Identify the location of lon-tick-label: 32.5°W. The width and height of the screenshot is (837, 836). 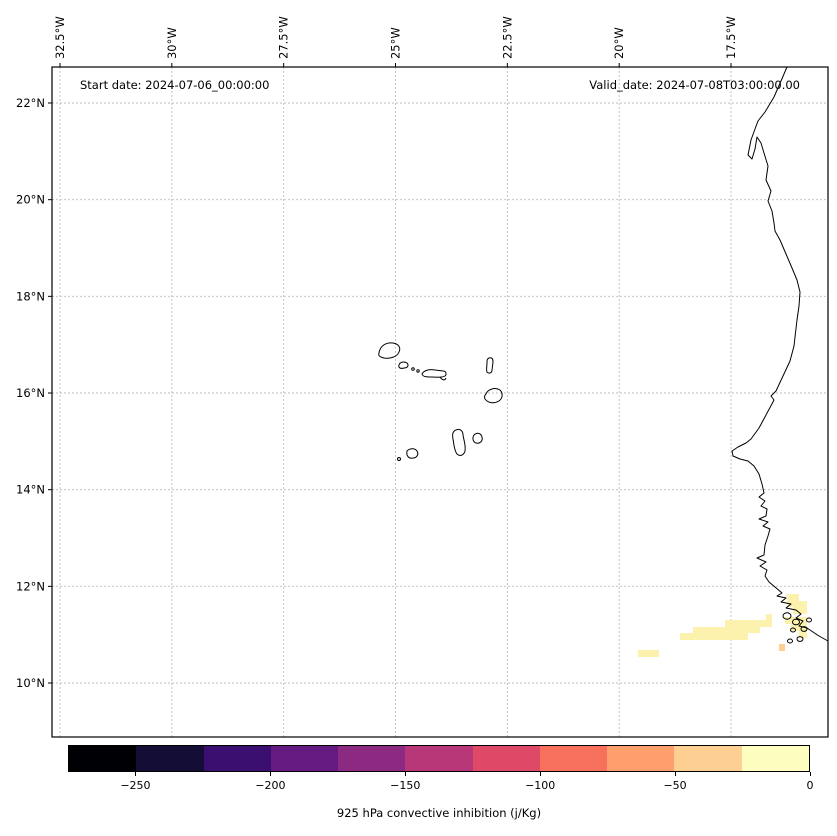
(60, 37).